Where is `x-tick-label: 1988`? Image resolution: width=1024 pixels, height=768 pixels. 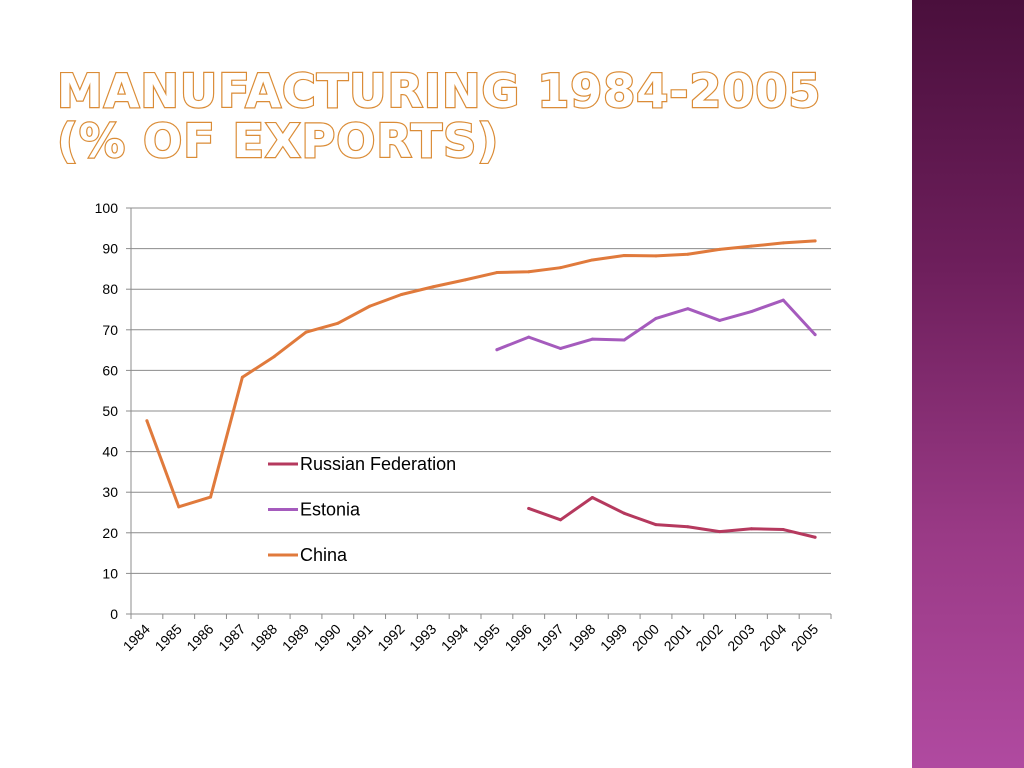
x-tick-label: 1988 is located at coordinates (263, 637).